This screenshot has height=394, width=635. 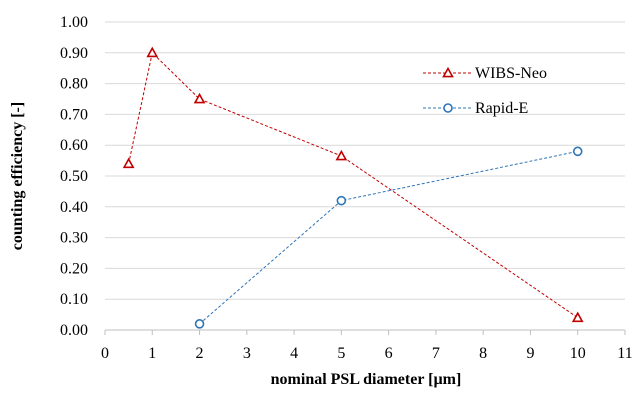 What do you see at coordinates (389, 353) in the screenshot?
I see `x-tick-label: 6` at bounding box center [389, 353].